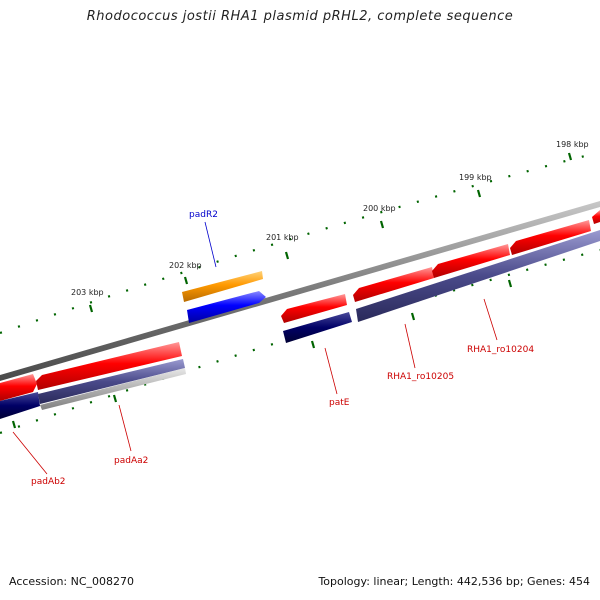  Describe the element at coordinates (131, 461) in the screenshot. I see `gene-label-padaa2: padAa2` at that location.